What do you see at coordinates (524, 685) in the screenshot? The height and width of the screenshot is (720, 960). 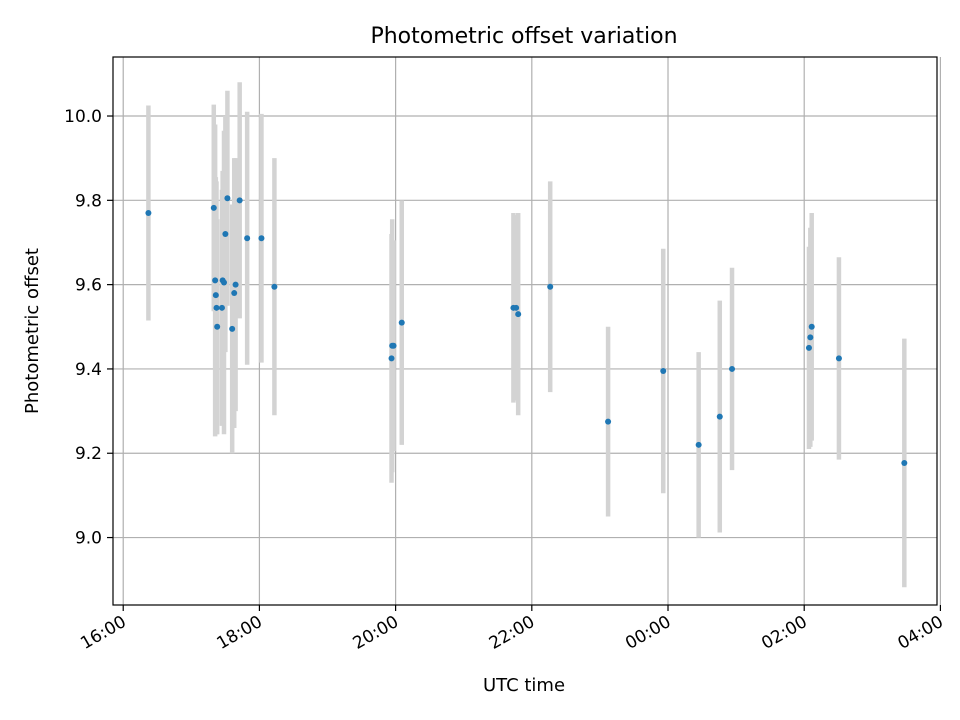 I see `x-axis-label: UTC time` at bounding box center [524, 685].